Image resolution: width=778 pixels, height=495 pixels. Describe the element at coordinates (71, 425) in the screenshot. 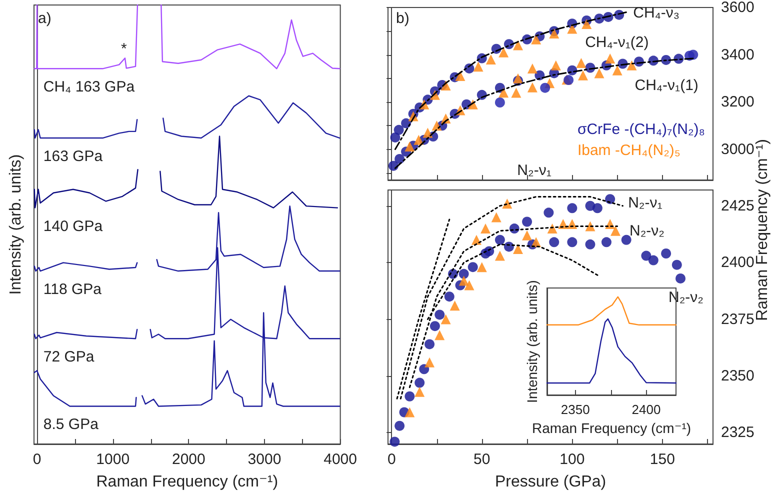

I see `series-label: 8.5 GPa` at that location.